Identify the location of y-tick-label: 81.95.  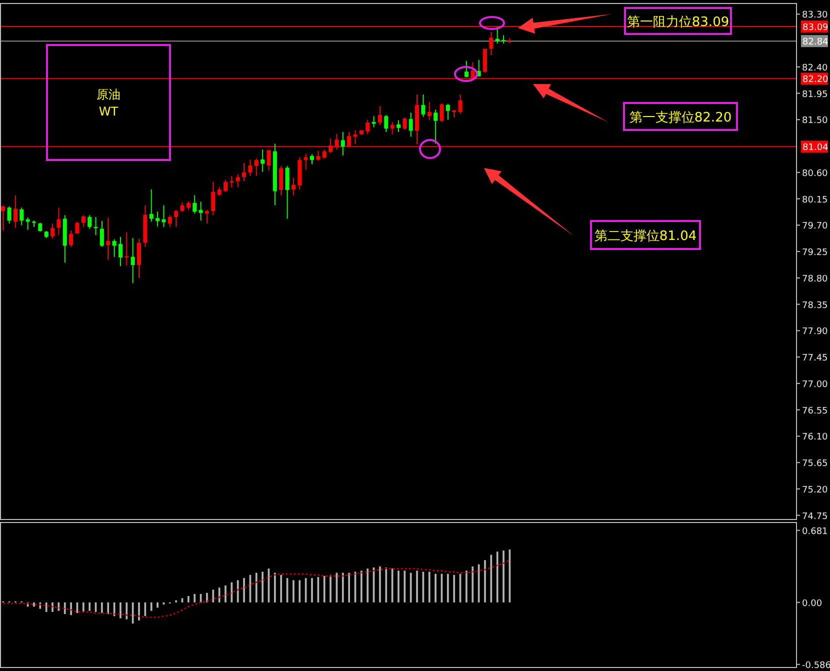
(815, 95).